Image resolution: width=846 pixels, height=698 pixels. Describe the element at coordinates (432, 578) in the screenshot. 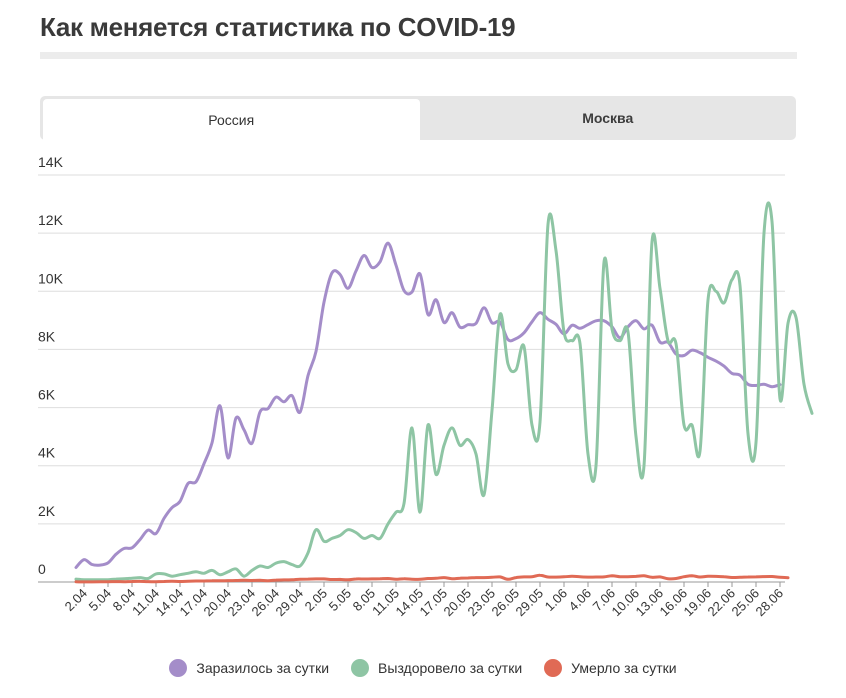

I see `series-line-deaths` at that location.